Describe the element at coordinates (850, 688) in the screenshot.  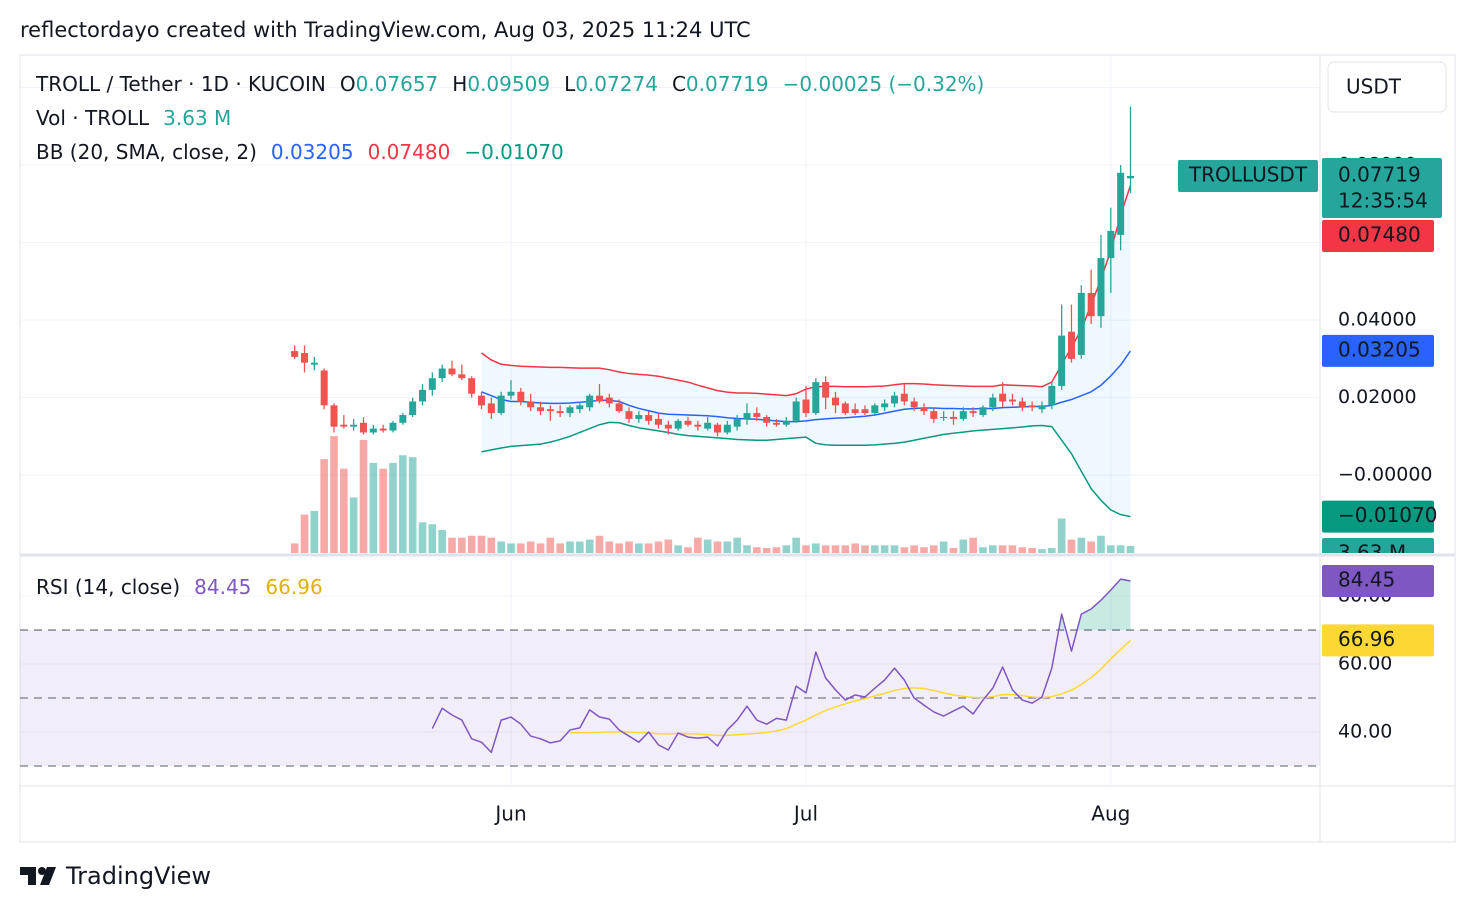
I see `rsi-ma-line` at that location.